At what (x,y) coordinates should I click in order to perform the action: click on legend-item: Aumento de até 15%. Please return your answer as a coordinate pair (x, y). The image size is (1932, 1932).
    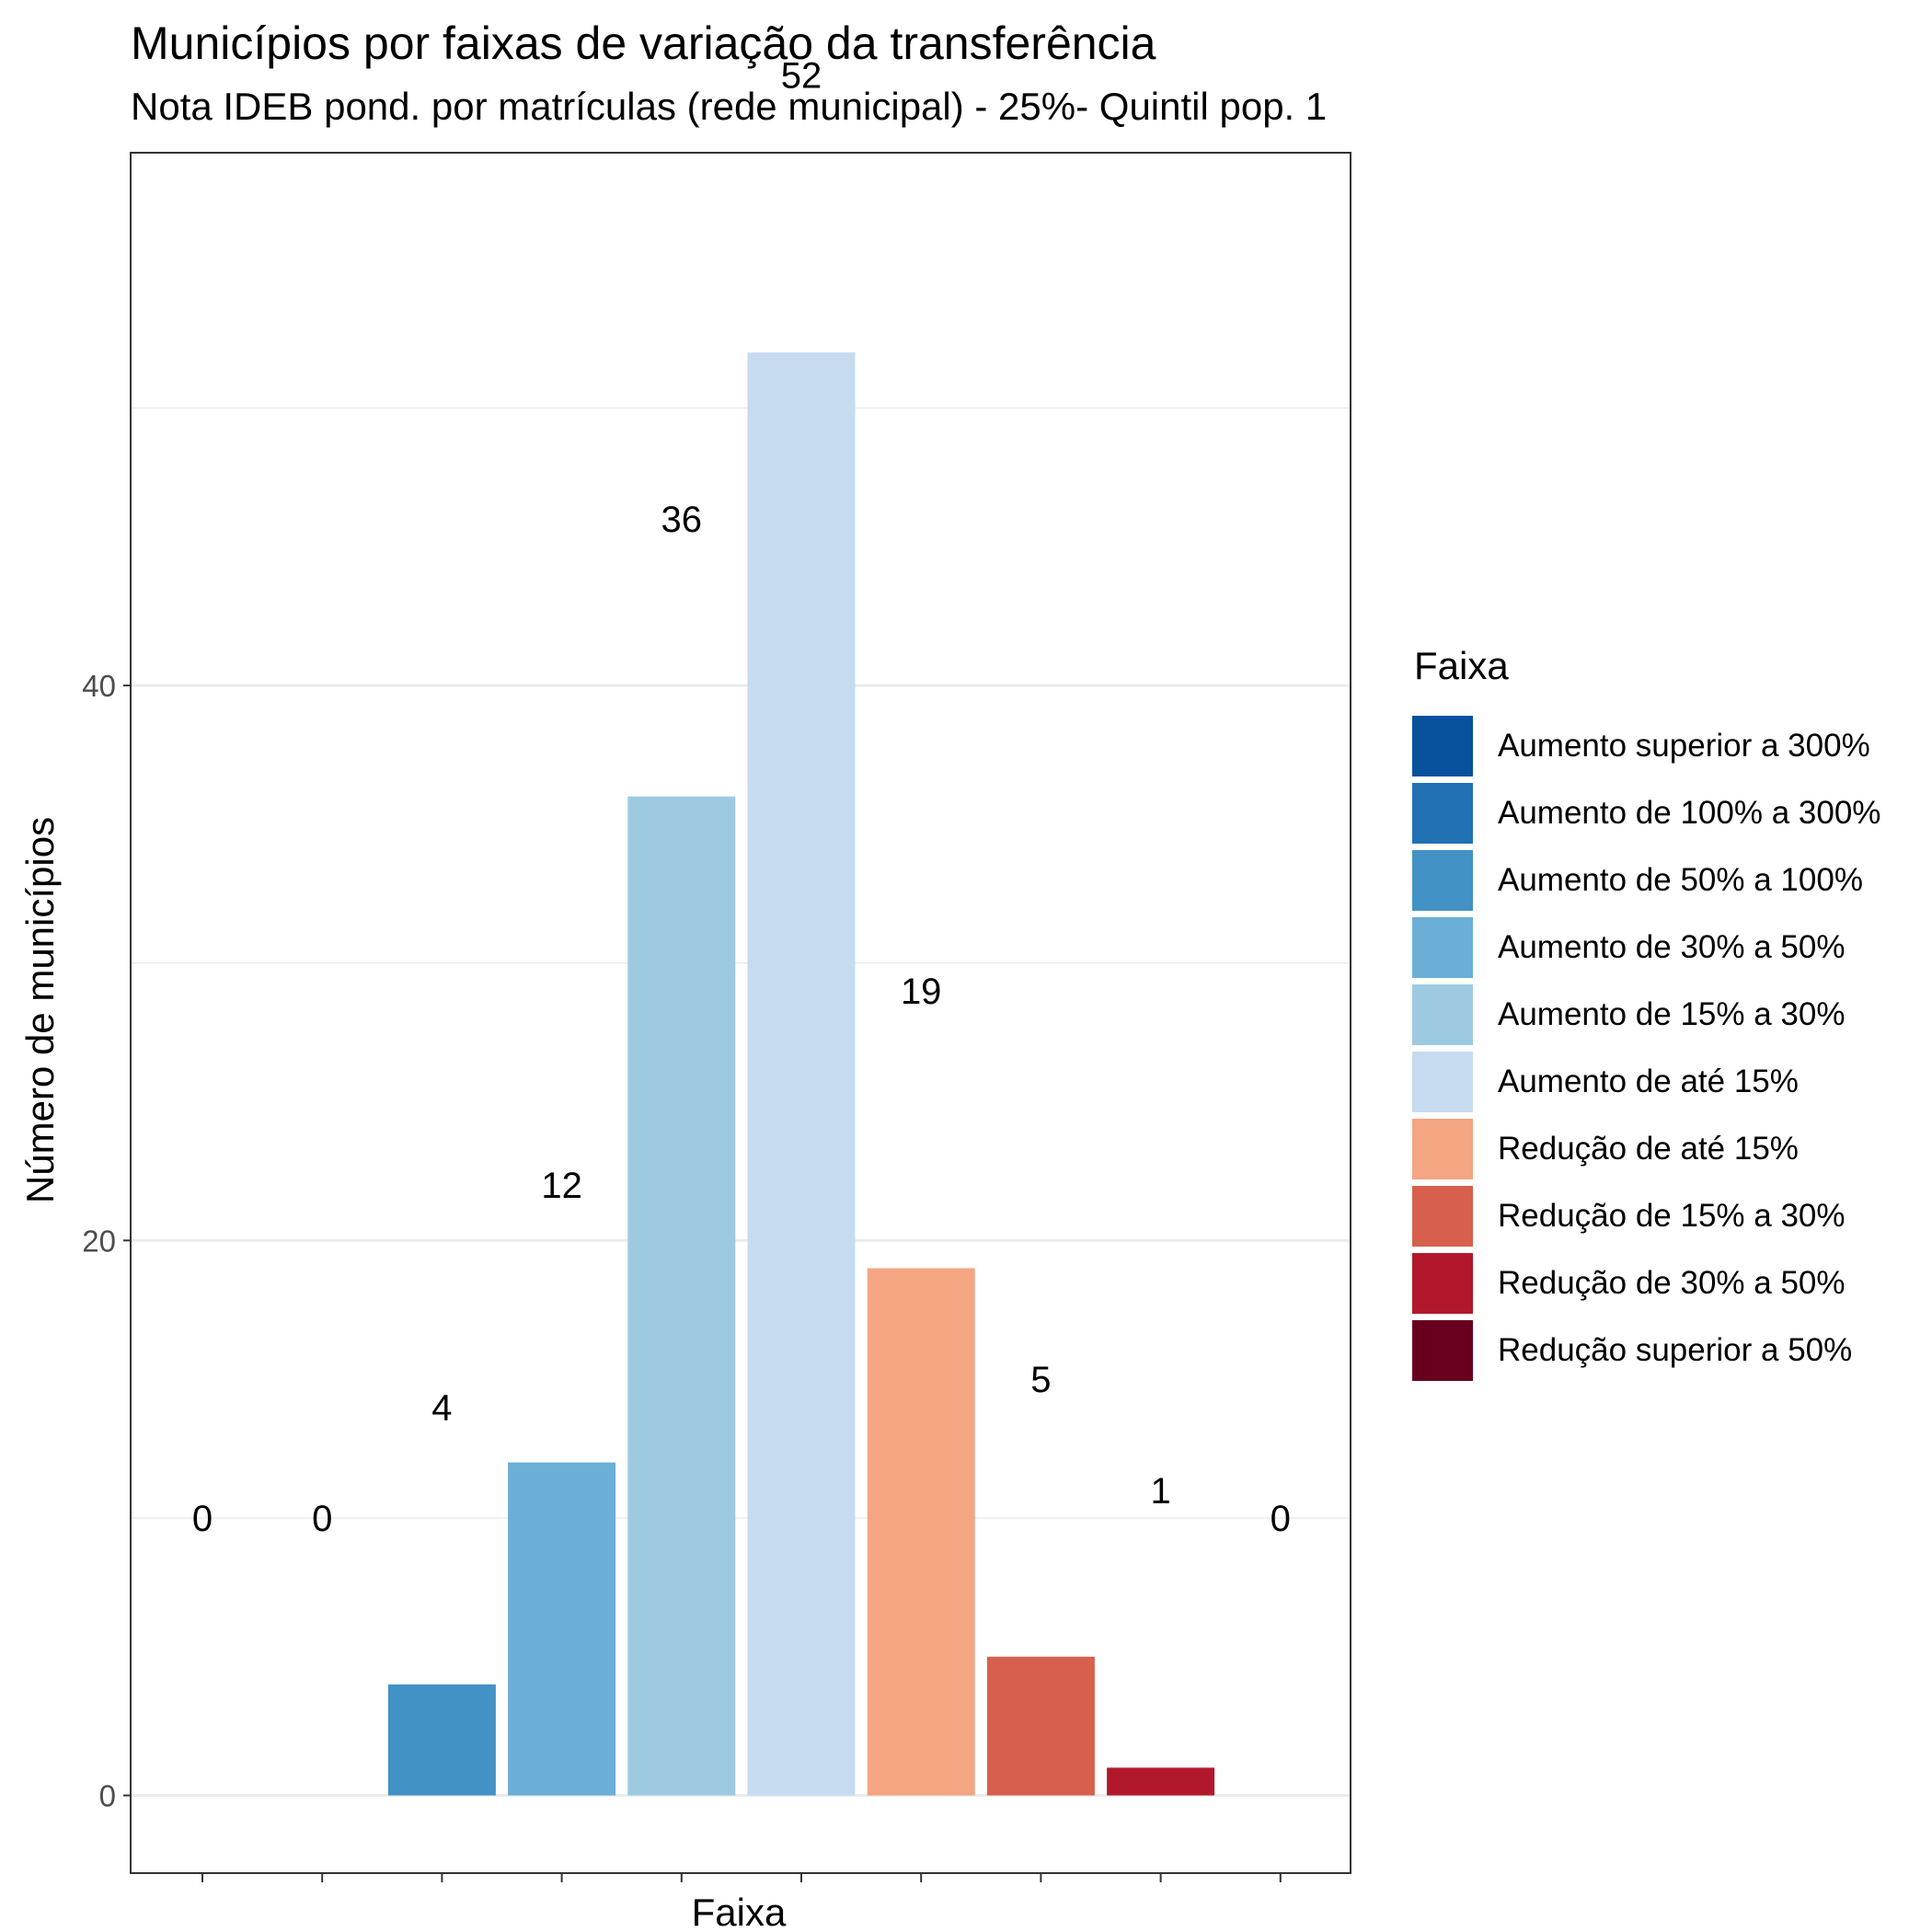
    Looking at the image, I should click on (1646, 1081).